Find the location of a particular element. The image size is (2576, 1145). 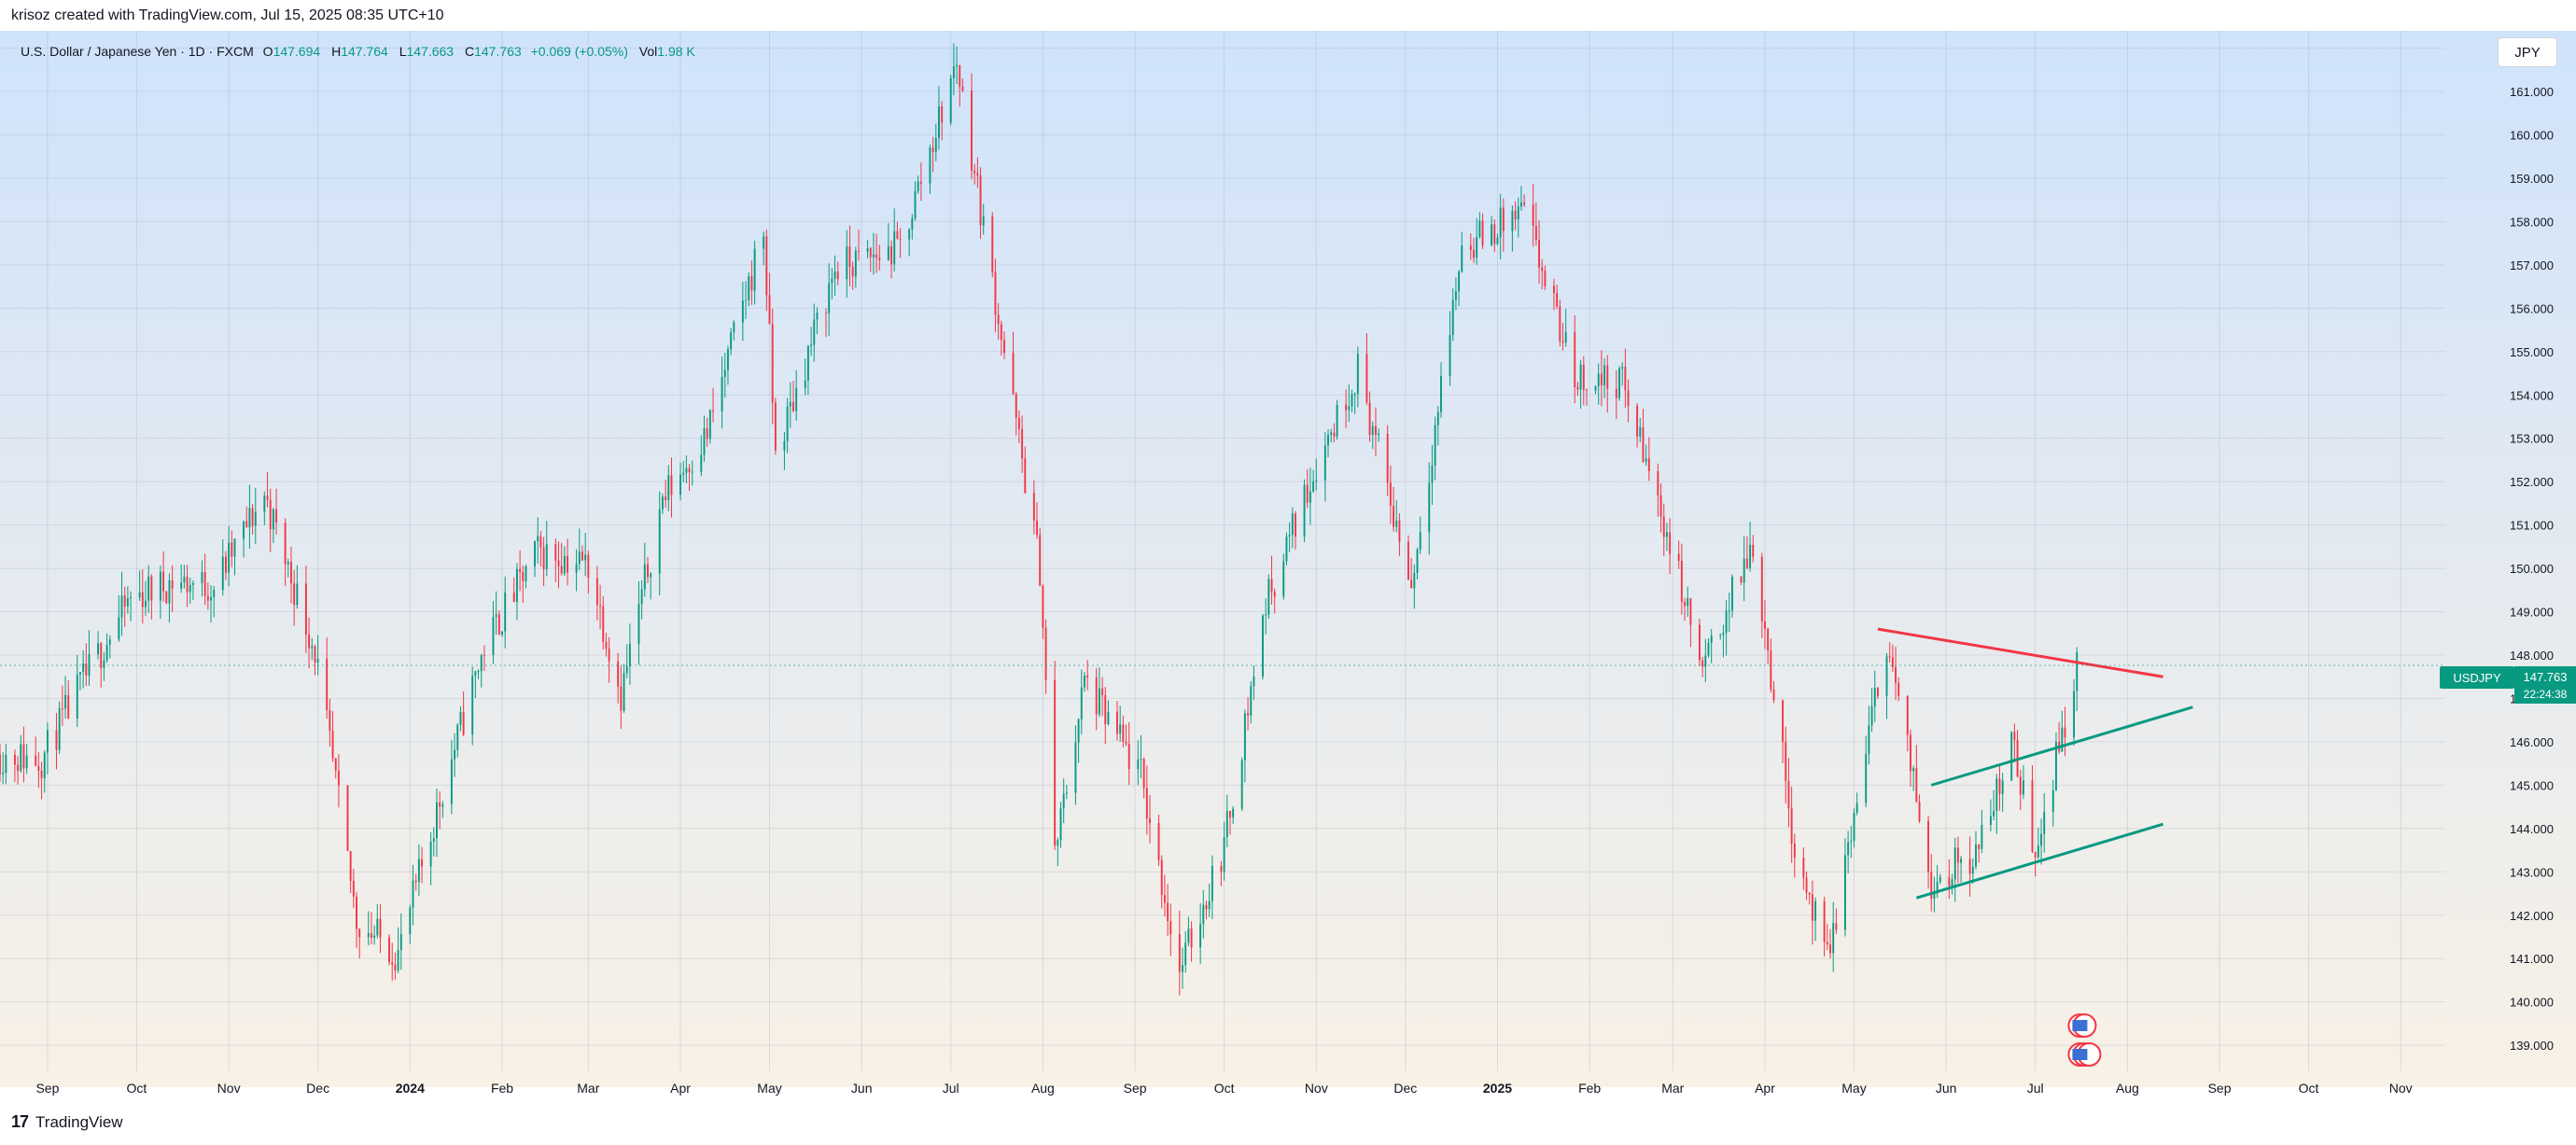

y-tick-label: 145.000 is located at coordinates (2532, 785).